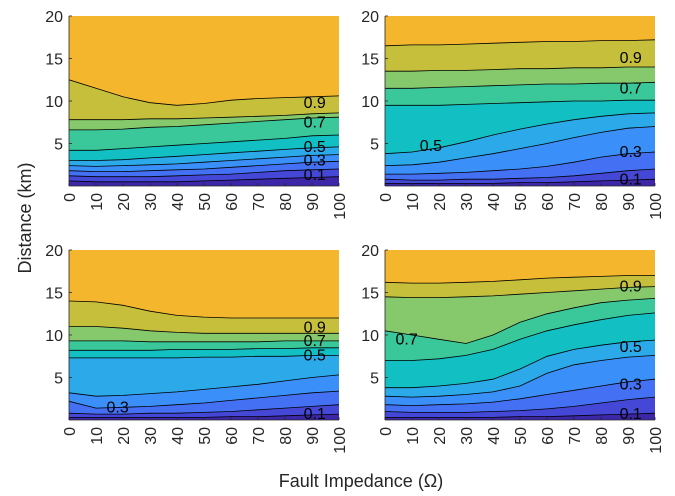 The image size is (675, 496). What do you see at coordinates (361, 481) in the screenshot?
I see `x-axis-label: Fault Impedance (Ω)` at bounding box center [361, 481].